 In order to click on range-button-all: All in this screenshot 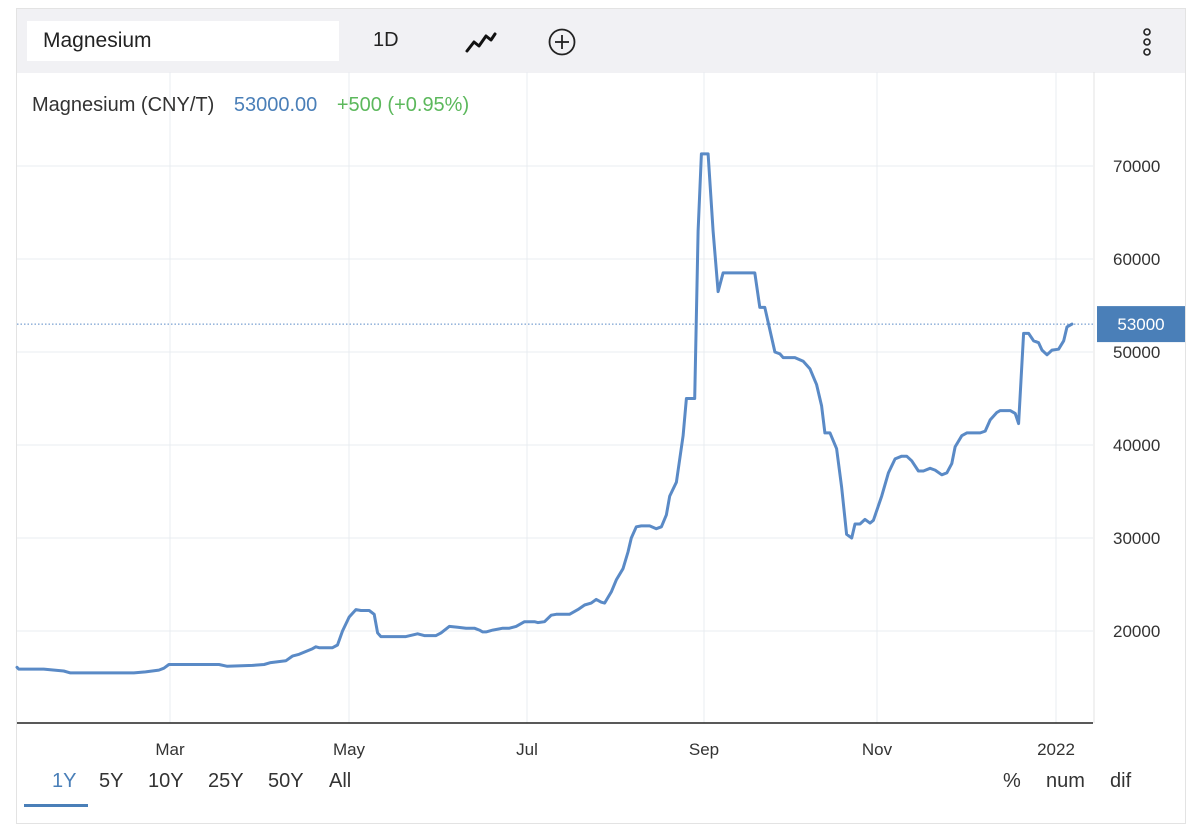, I will do `click(340, 781)`.